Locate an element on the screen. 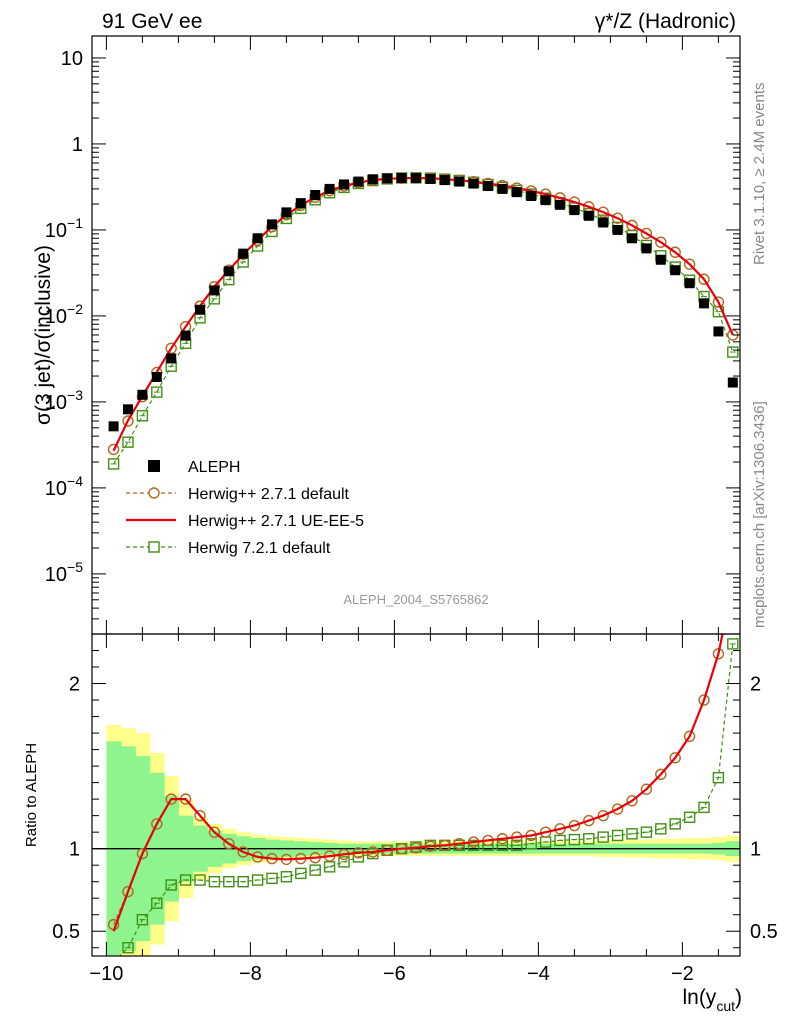  x-tick-label: −8 is located at coordinates (250, 974).